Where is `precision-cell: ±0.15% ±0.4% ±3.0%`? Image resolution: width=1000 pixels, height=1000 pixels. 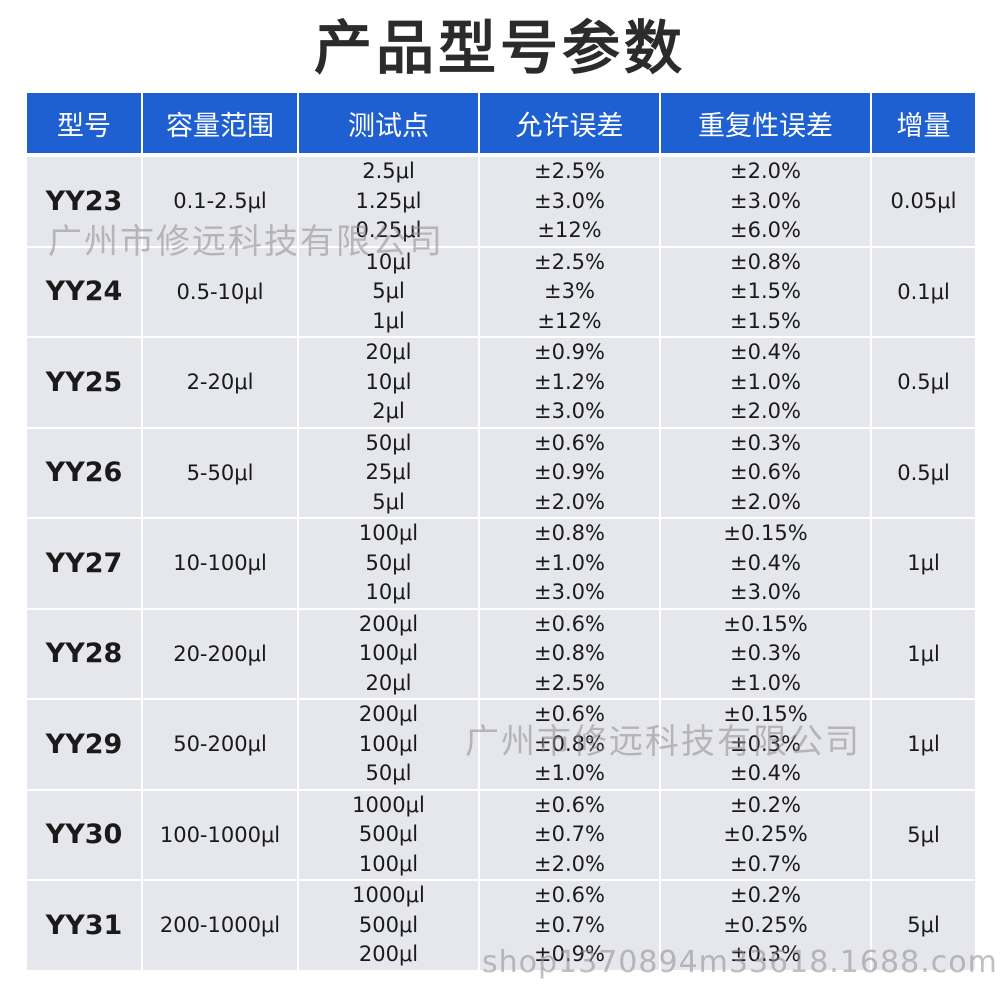
precision-cell: ±0.15% ±0.4% ±3.0% is located at coordinates (765, 563).